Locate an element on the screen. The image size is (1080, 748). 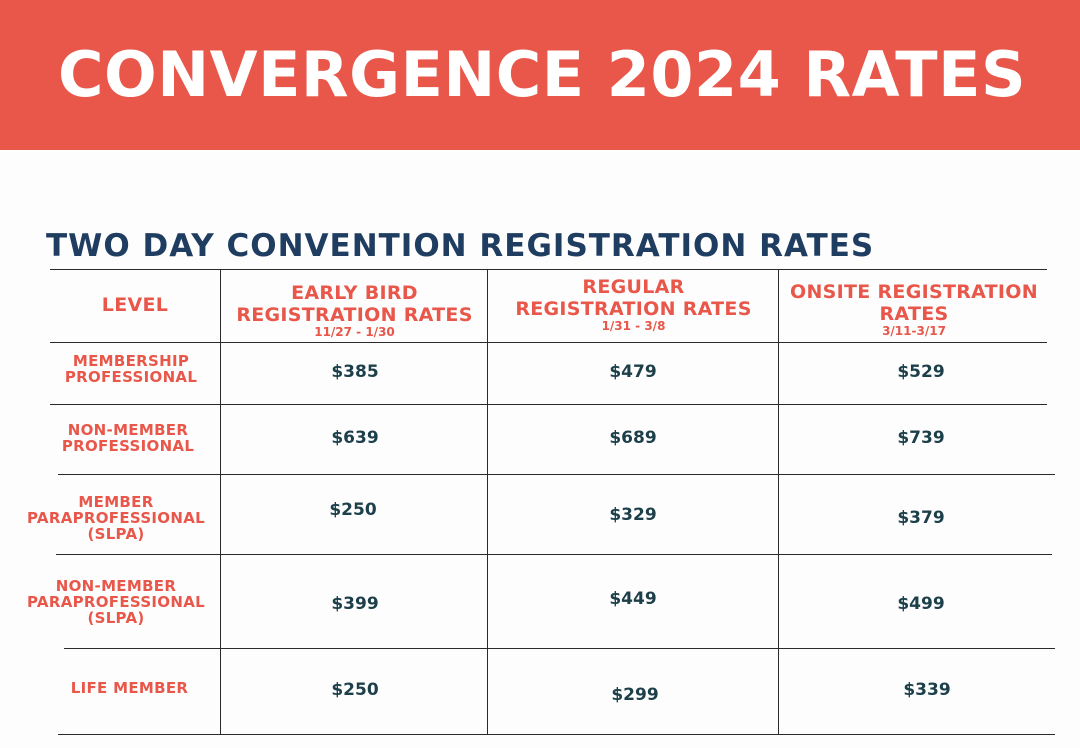
header-regular: REGULAR REGISTRATION RATES 1/31 - 3/8 is located at coordinates (633, 304).